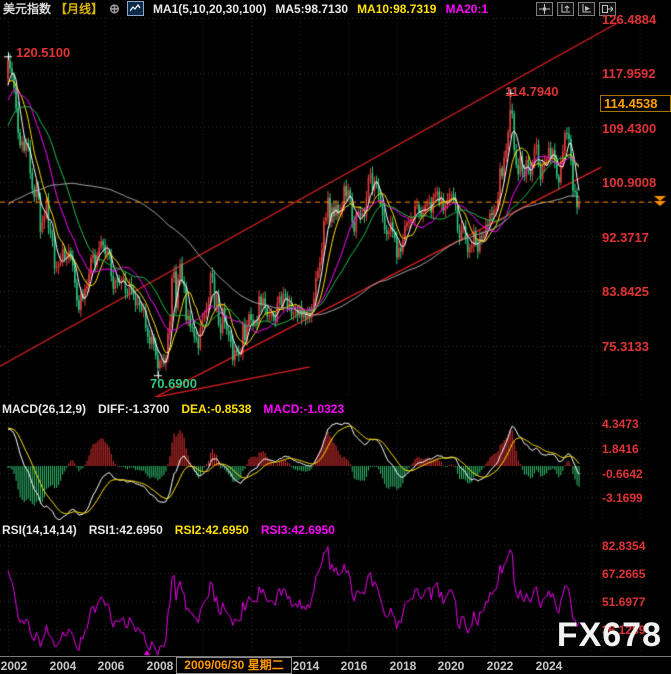 This screenshot has height=674, width=671. What do you see at coordinates (335, 665) in the screenshot?
I see `time-axis-bar` at bounding box center [335, 665].